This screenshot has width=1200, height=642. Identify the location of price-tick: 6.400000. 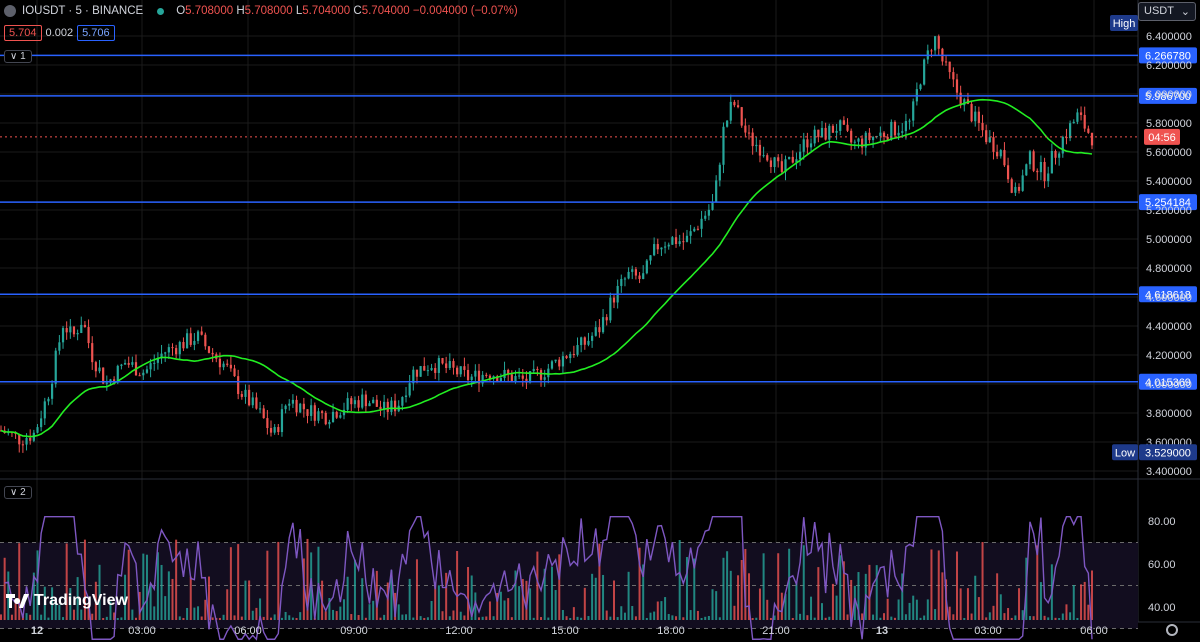
(1169, 37).